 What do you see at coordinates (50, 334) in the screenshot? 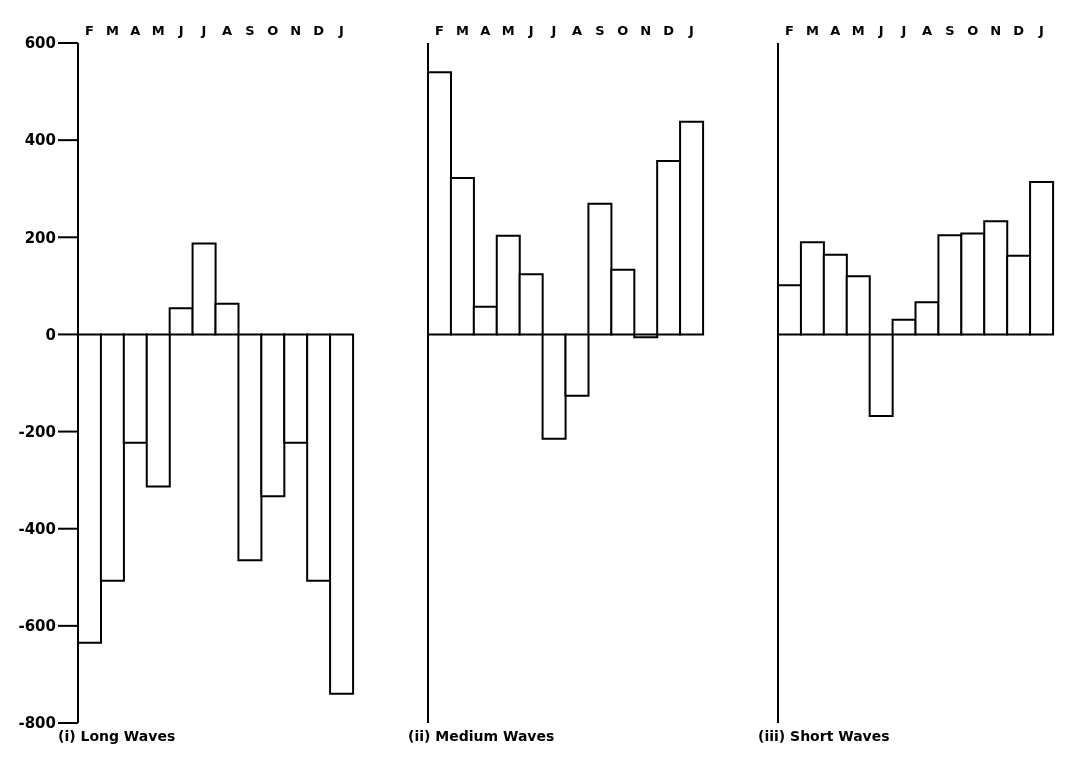
I see `y-tick-label: 0` at bounding box center [50, 334].